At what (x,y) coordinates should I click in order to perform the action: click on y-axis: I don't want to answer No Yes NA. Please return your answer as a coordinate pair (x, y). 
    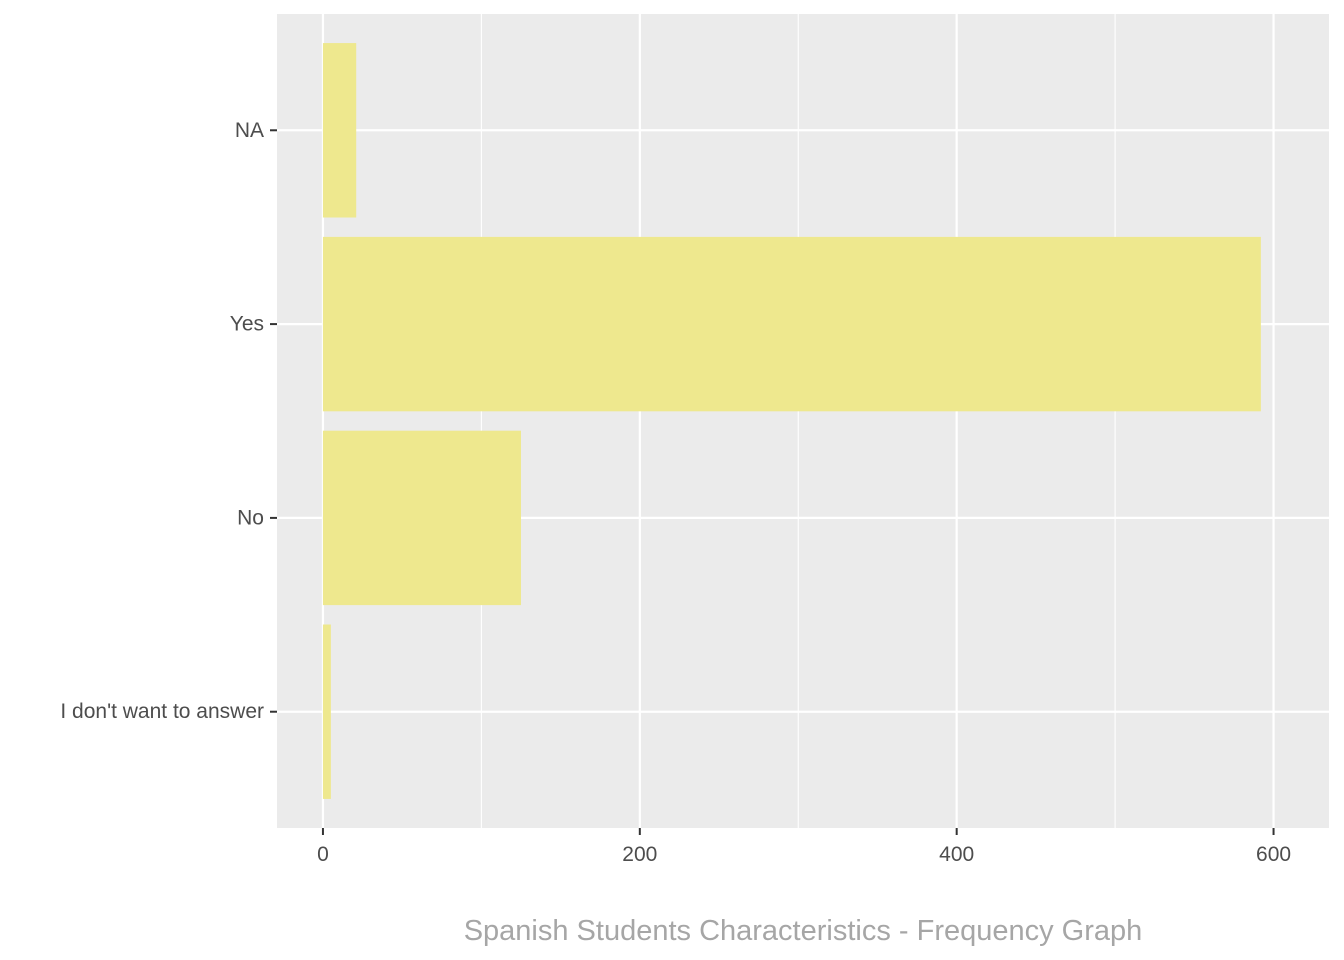
    Looking at the image, I should click on (168, 421).